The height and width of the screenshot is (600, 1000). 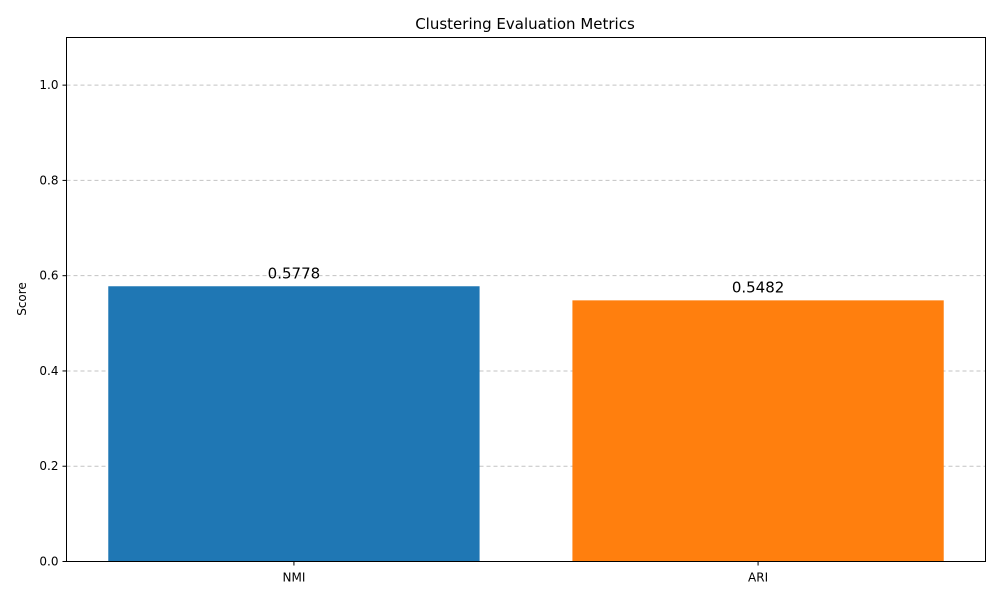 I want to click on x-tick-label-ari: ARI, so click(x=758, y=578).